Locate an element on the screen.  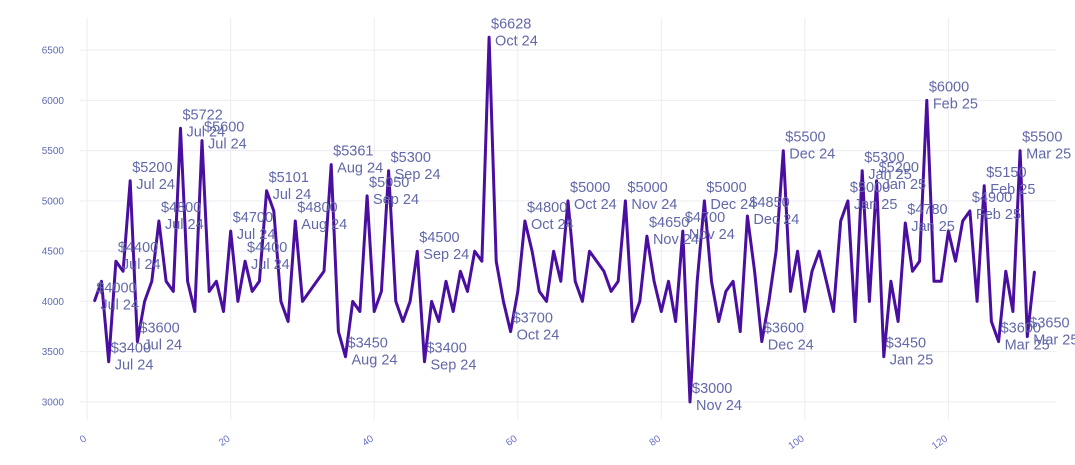
data-label-value: $6000 is located at coordinates (949, 87).